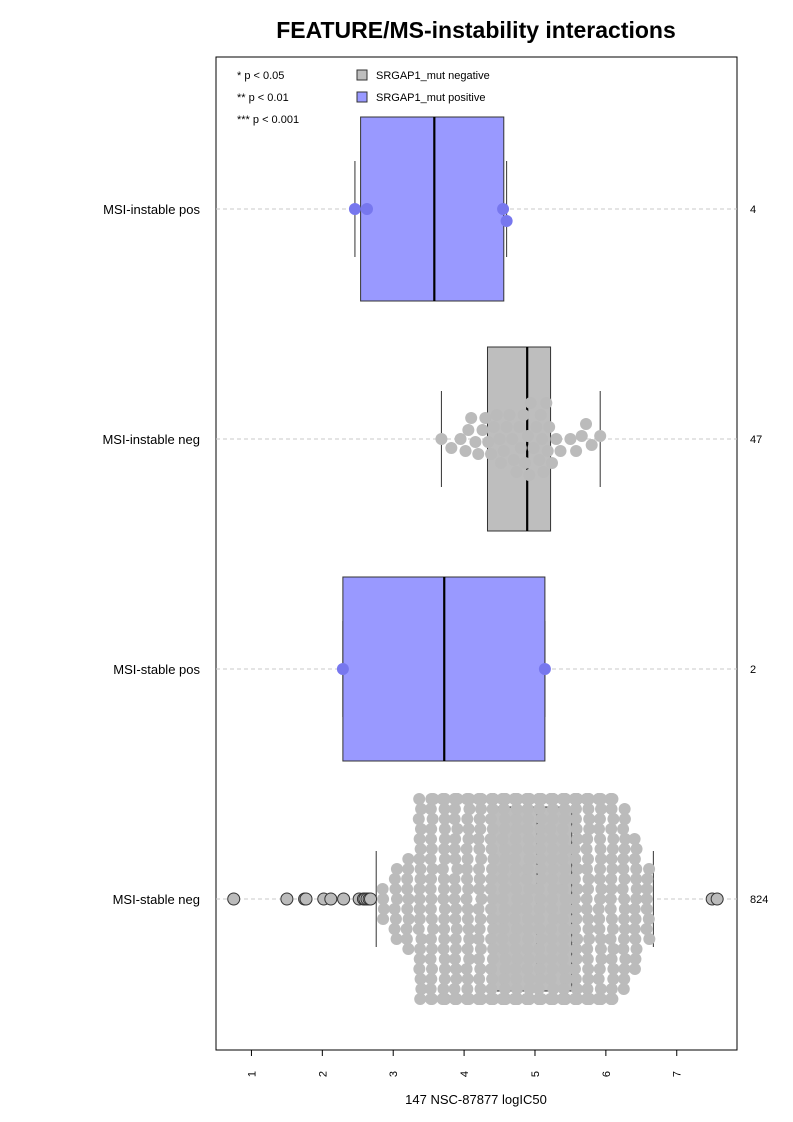  Describe the element at coordinates (753, 670) in the screenshot. I see `group-count-label: 2` at that location.